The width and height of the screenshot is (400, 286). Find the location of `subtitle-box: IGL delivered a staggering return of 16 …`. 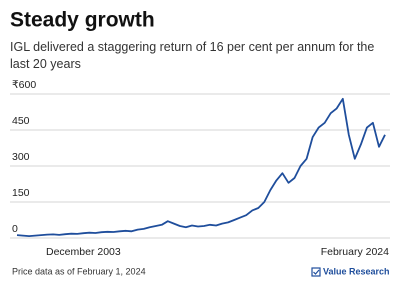

subtitle-box: IGL delivered a staggering return of 16 … is located at coordinates (192, 55).